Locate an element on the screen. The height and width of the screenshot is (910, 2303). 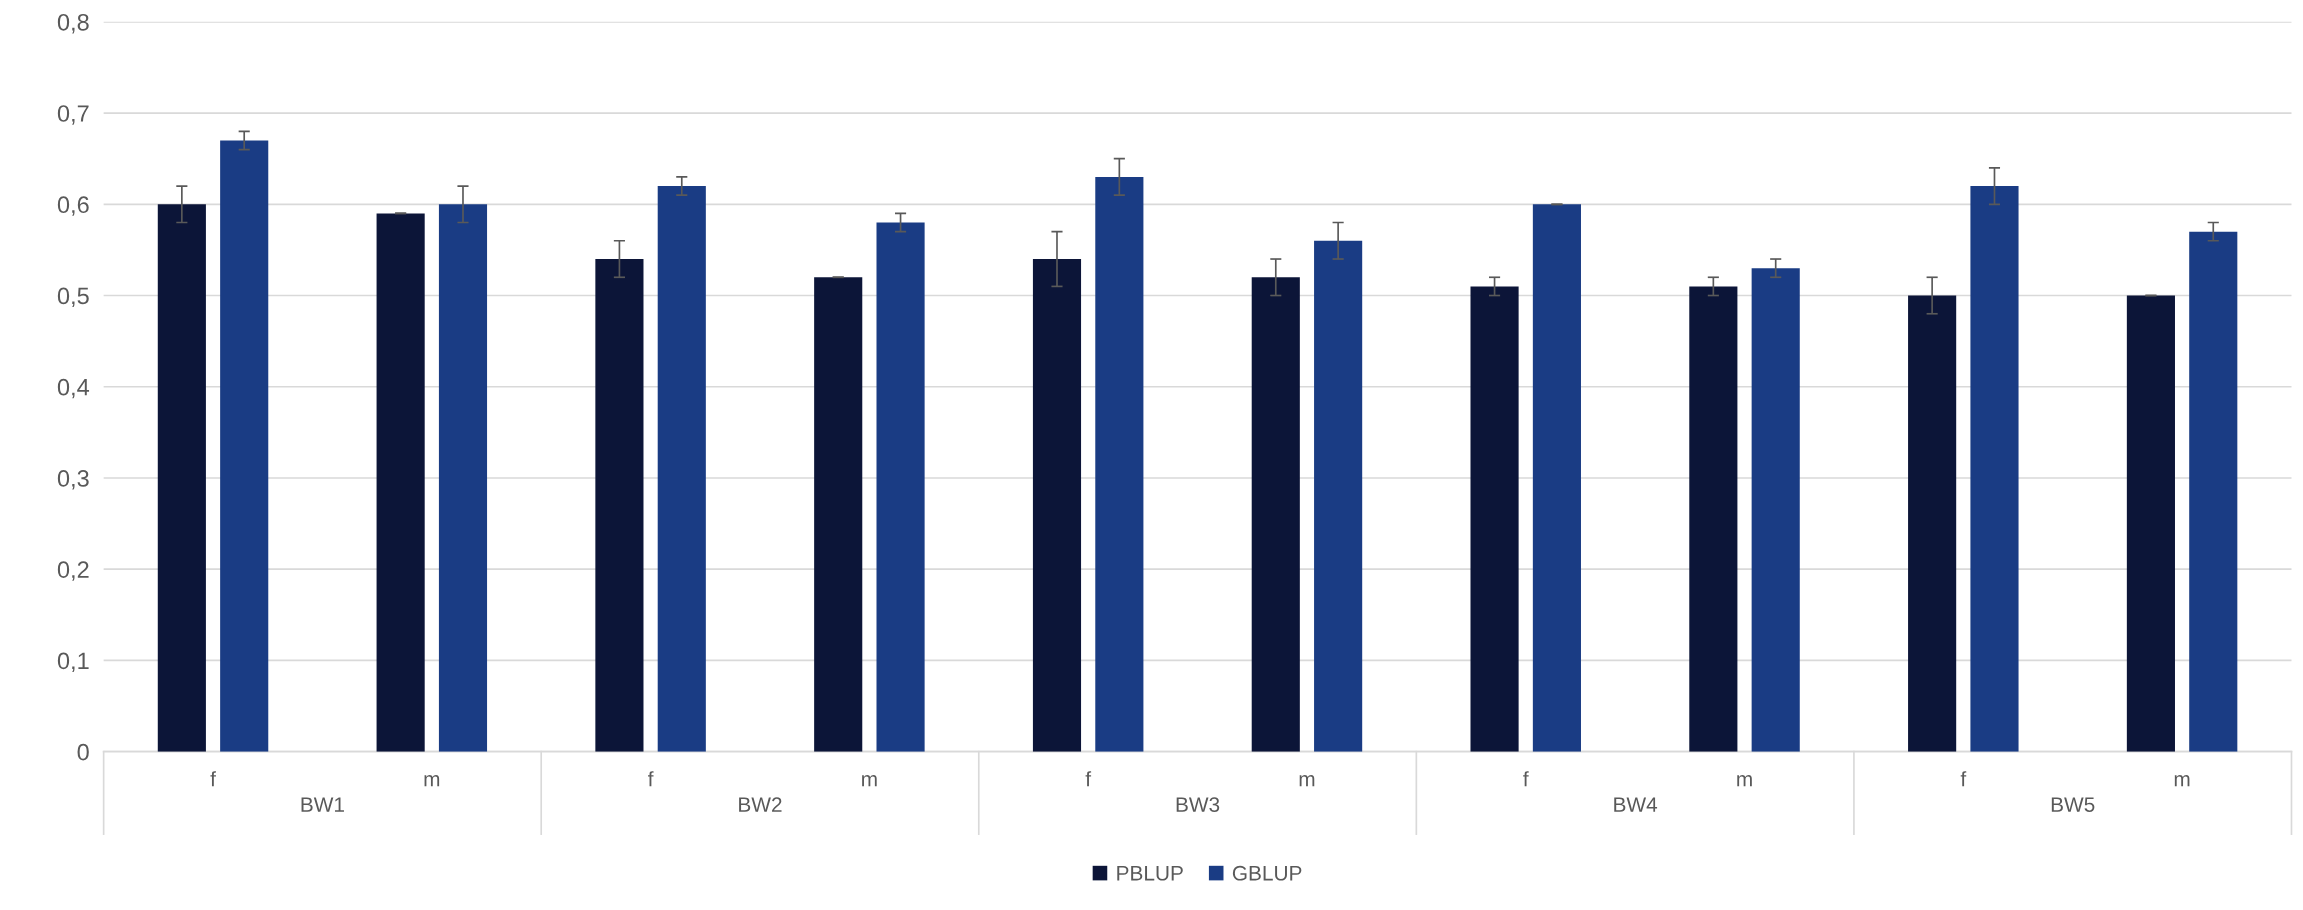
text: BW4 is located at coordinates (1636, 804).